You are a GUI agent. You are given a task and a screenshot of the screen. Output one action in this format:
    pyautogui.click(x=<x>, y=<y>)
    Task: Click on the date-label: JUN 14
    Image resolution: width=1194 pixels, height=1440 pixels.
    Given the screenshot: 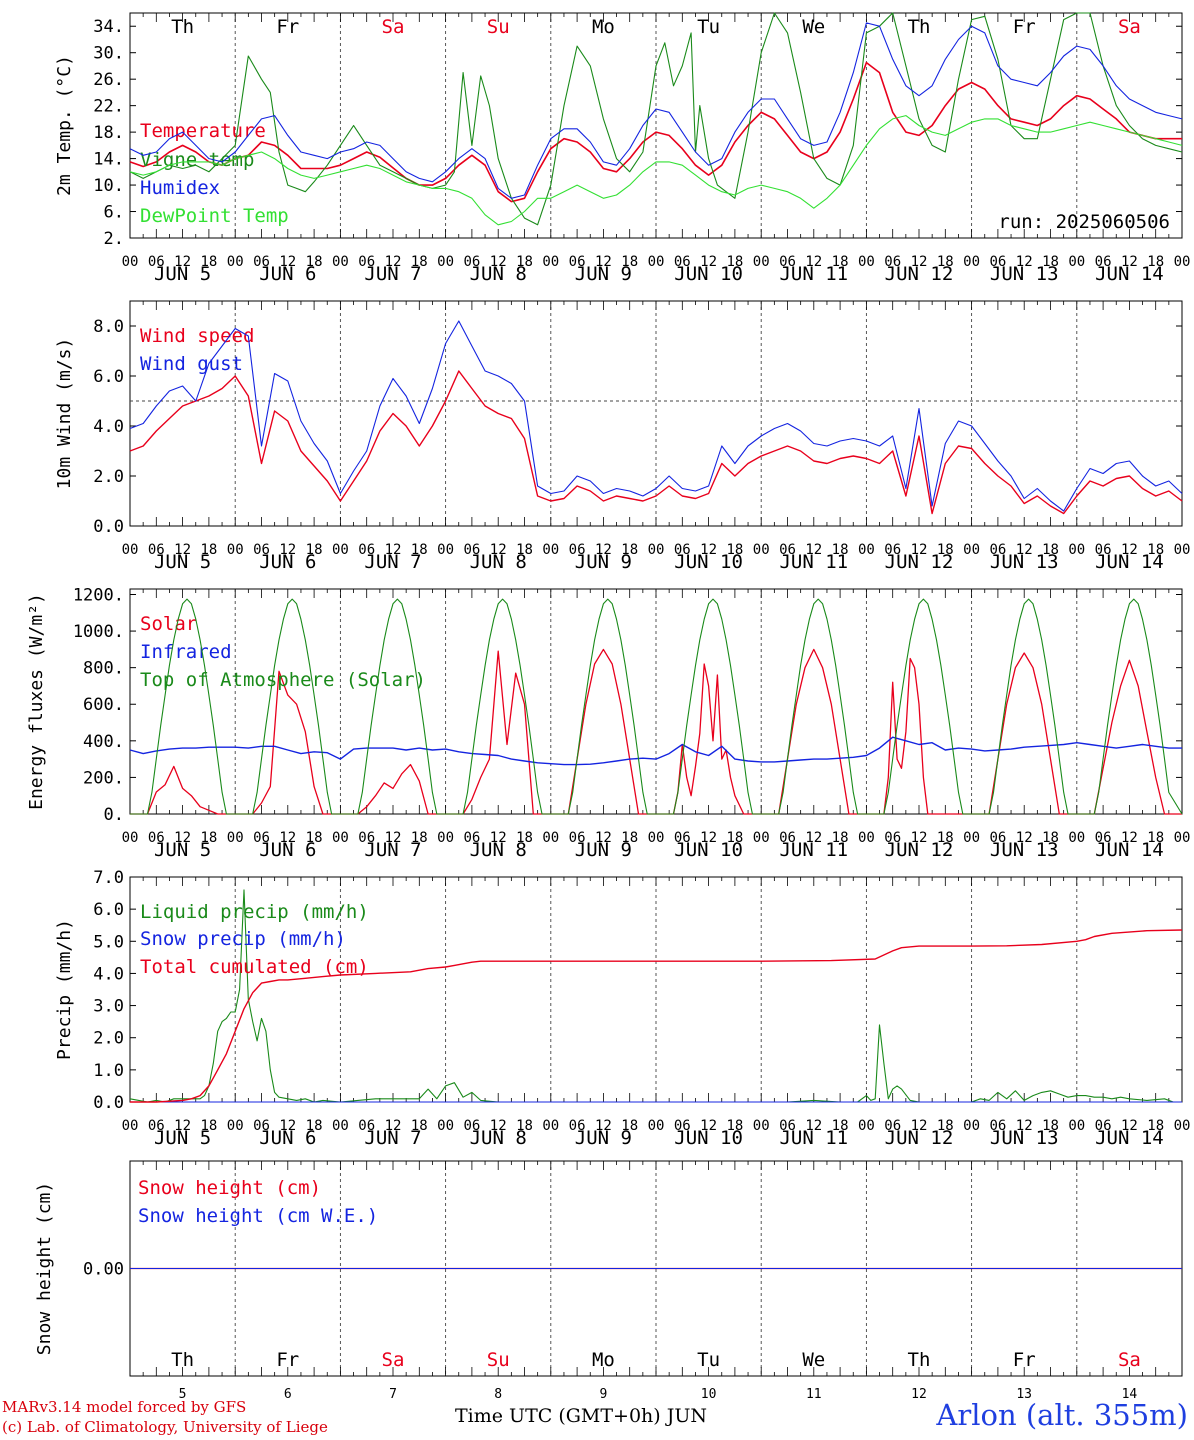 What is the action you would take?
    pyautogui.click(x=1129, y=1138)
    